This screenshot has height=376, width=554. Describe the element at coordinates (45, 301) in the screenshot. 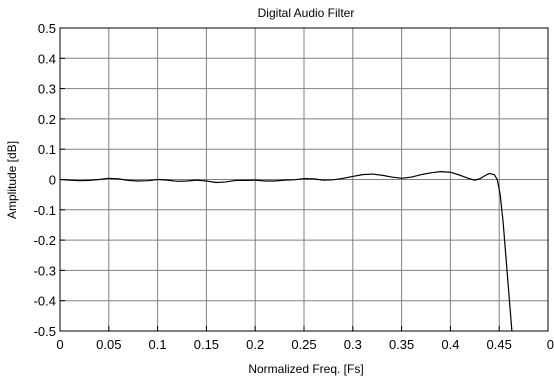

I see `y-tick-label: -0.4` at that location.